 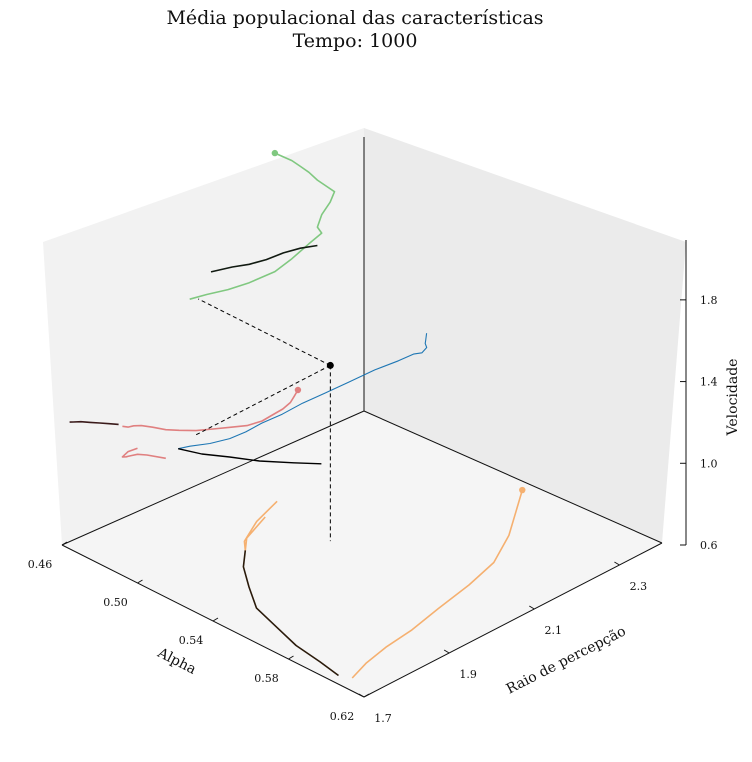 What do you see at coordinates (354, 18) in the screenshot?
I see `chart-title: Média populacional das características` at bounding box center [354, 18].